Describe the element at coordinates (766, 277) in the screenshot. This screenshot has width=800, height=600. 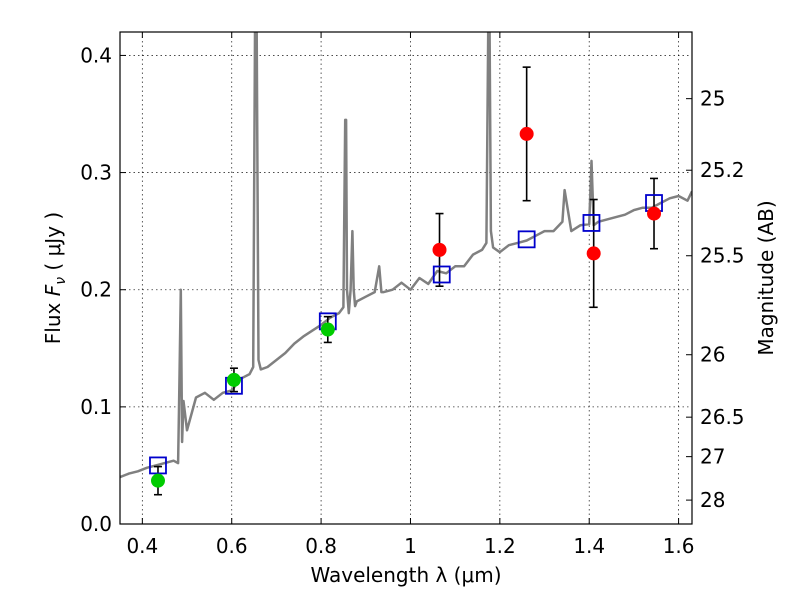
I see `y2-axis-label: Magnitude (AB)` at that location.